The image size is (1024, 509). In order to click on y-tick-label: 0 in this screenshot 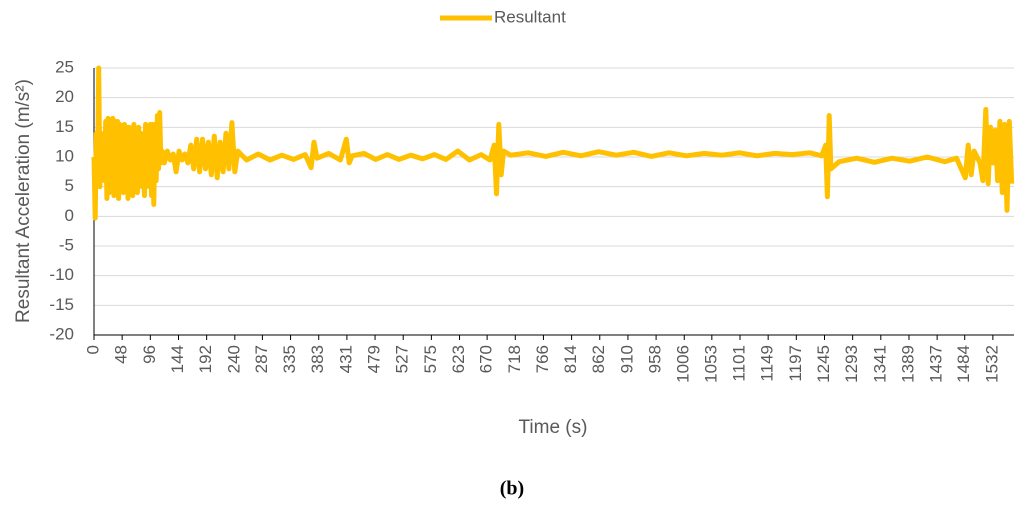, I will do `click(69, 215)`.